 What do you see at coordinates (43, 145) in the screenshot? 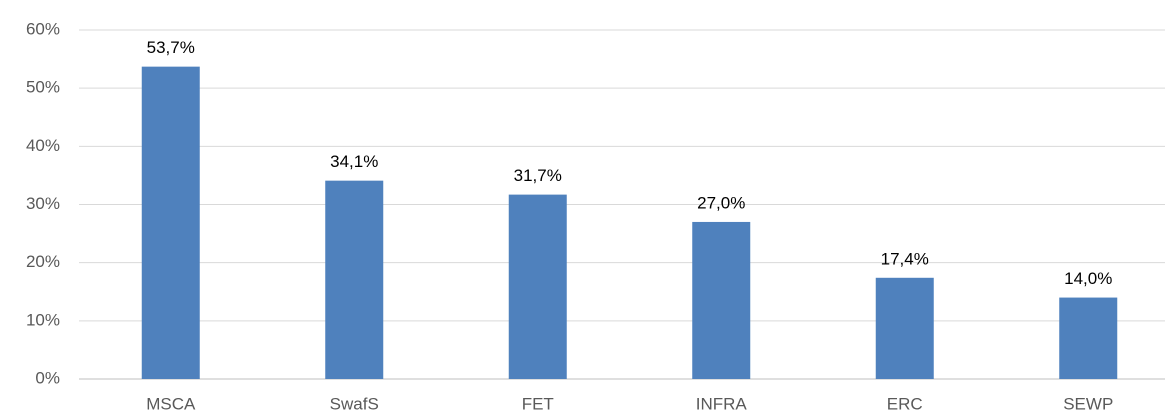
I see `y-tick-label: 40%` at bounding box center [43, 145].